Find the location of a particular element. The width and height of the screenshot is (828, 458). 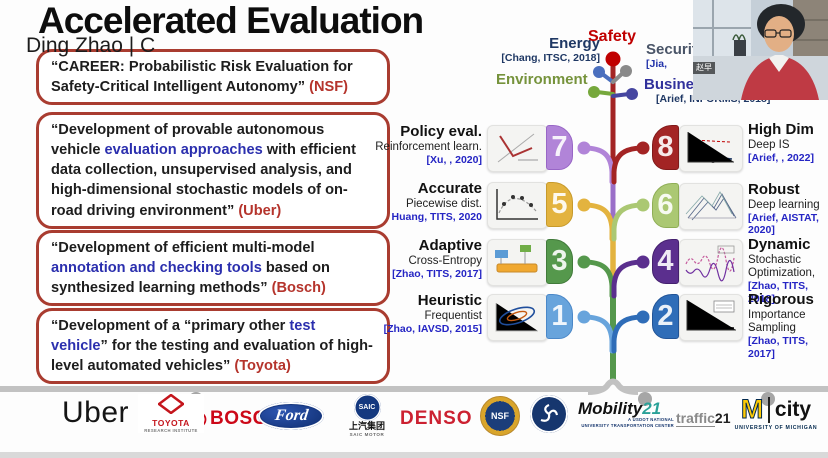

tree-node-3: 3 is located at coordinates (559, 261).